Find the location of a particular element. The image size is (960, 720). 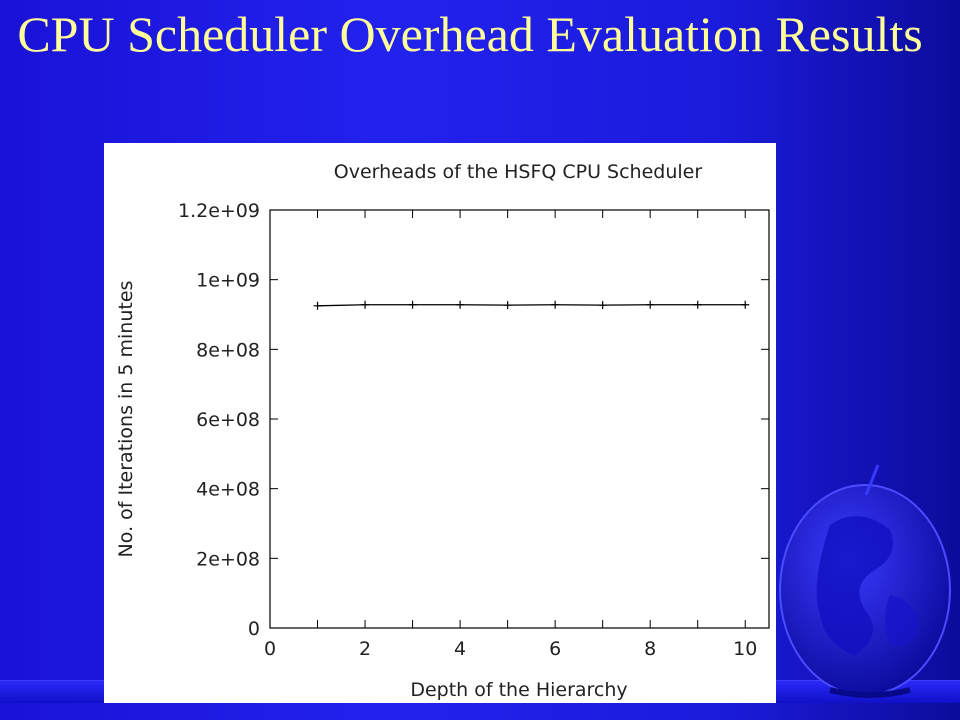

x-tick-label: 4 is located at coordinates (460, 649).